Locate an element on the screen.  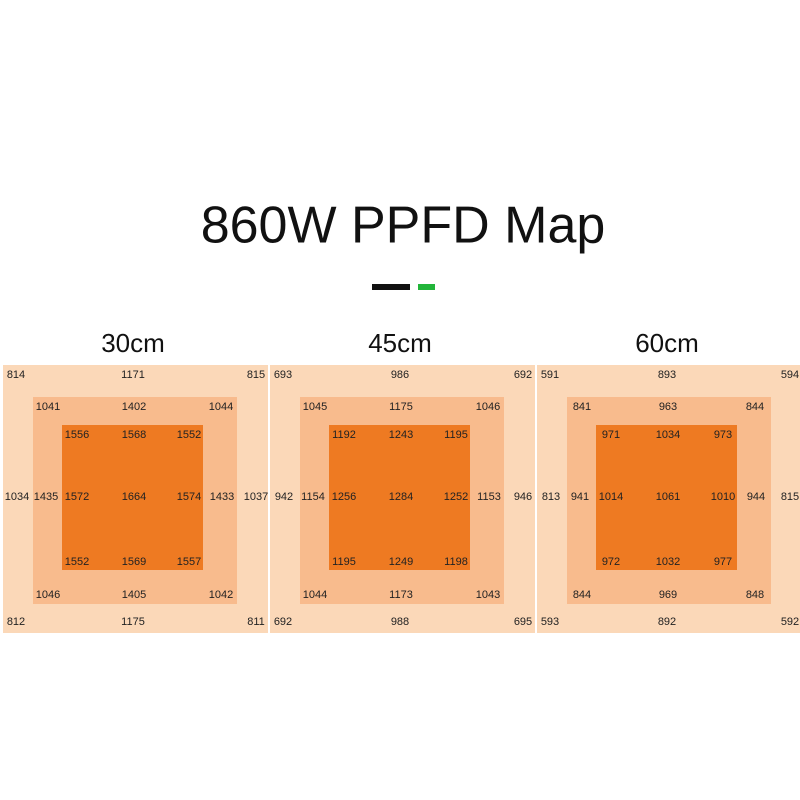
ppfd-value: 1249 is located at coordinates (401, 562).